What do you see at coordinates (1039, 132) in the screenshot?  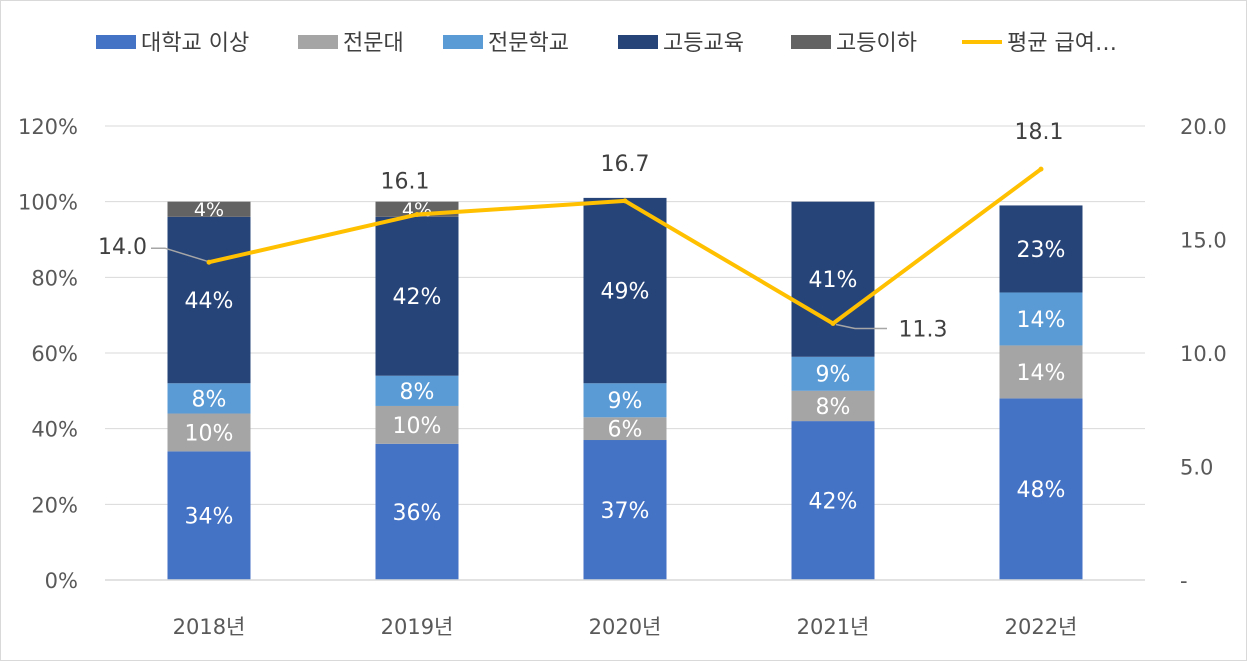 I see `line-data-label: 18.1` at bounding box center [1039, 132].